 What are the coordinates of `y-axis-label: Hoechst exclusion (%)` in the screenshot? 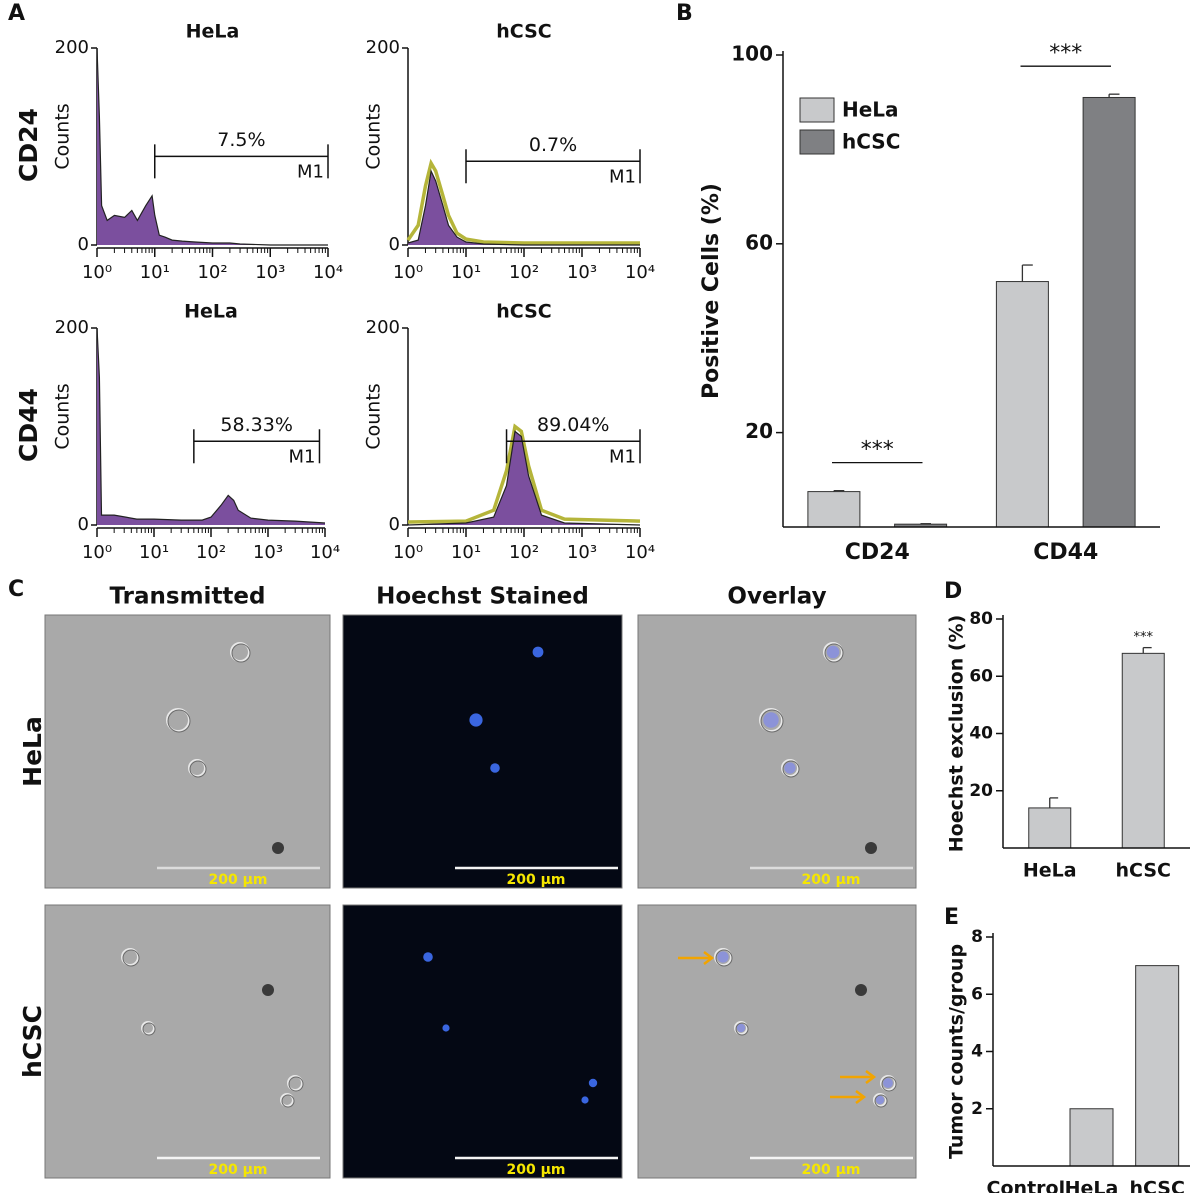 It's located at (957, 734).